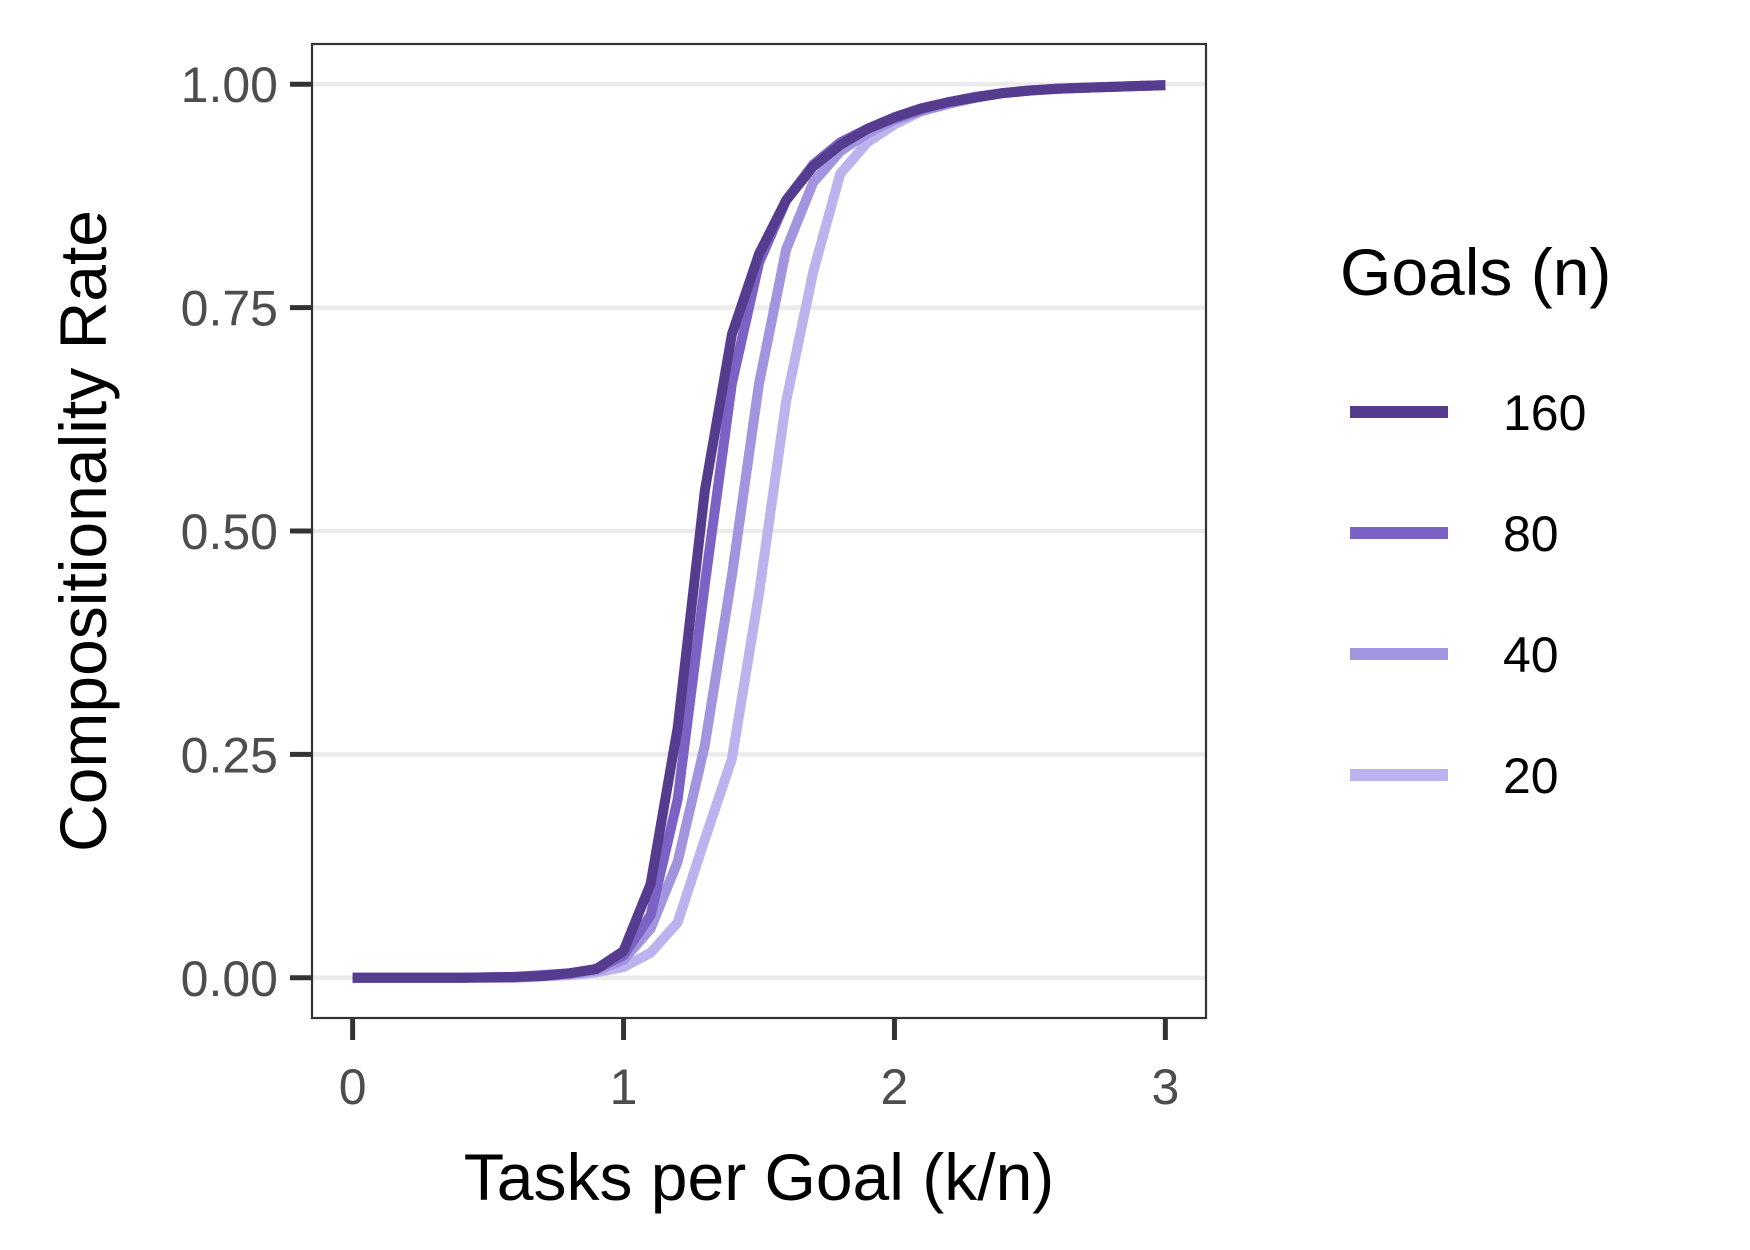  Describe the element at coordinates (1544, 413) in the screenshot. I see `legend-label-160: 160` at that location.